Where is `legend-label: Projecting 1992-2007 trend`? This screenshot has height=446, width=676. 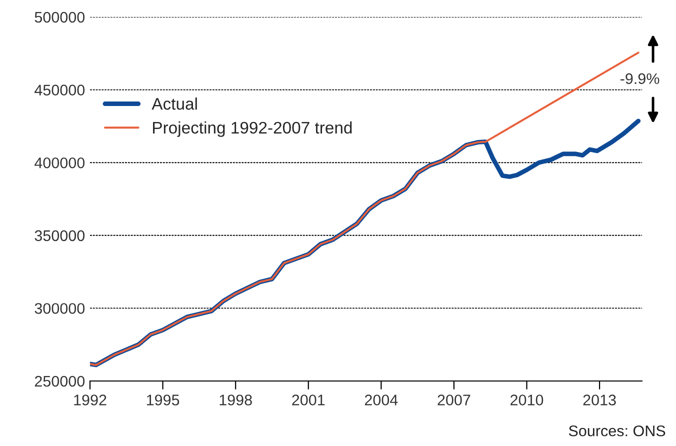
legend-label: Projecting 1992-2007 trend is located at coordinates (252, 129).